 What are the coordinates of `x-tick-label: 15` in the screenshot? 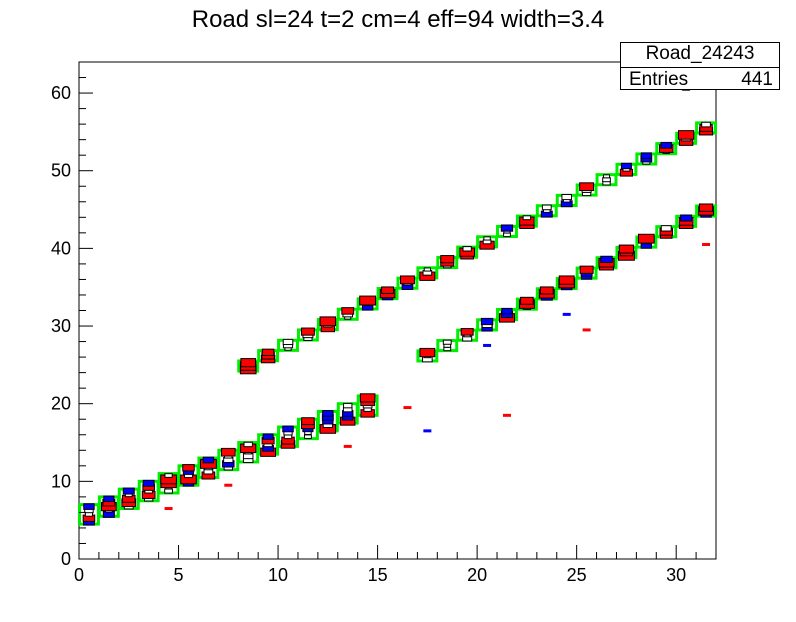 It's located at (378, 575).